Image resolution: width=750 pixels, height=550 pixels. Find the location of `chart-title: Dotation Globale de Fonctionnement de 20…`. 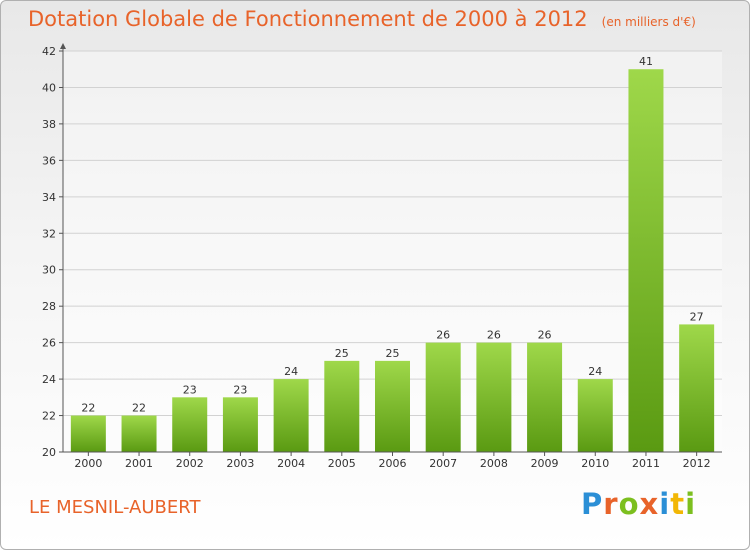

chart-title: Dotation Globale de Fonctionnement de 20… is located at coordinates (362, 19).